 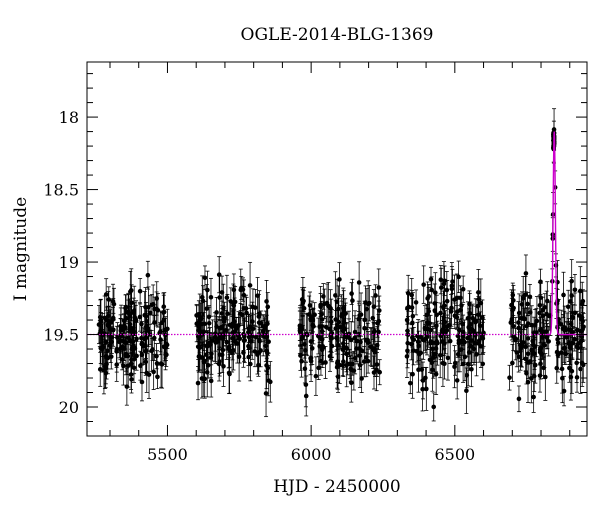 I want to click on y-tick-label: 18.5, so click(x=61, y=190).